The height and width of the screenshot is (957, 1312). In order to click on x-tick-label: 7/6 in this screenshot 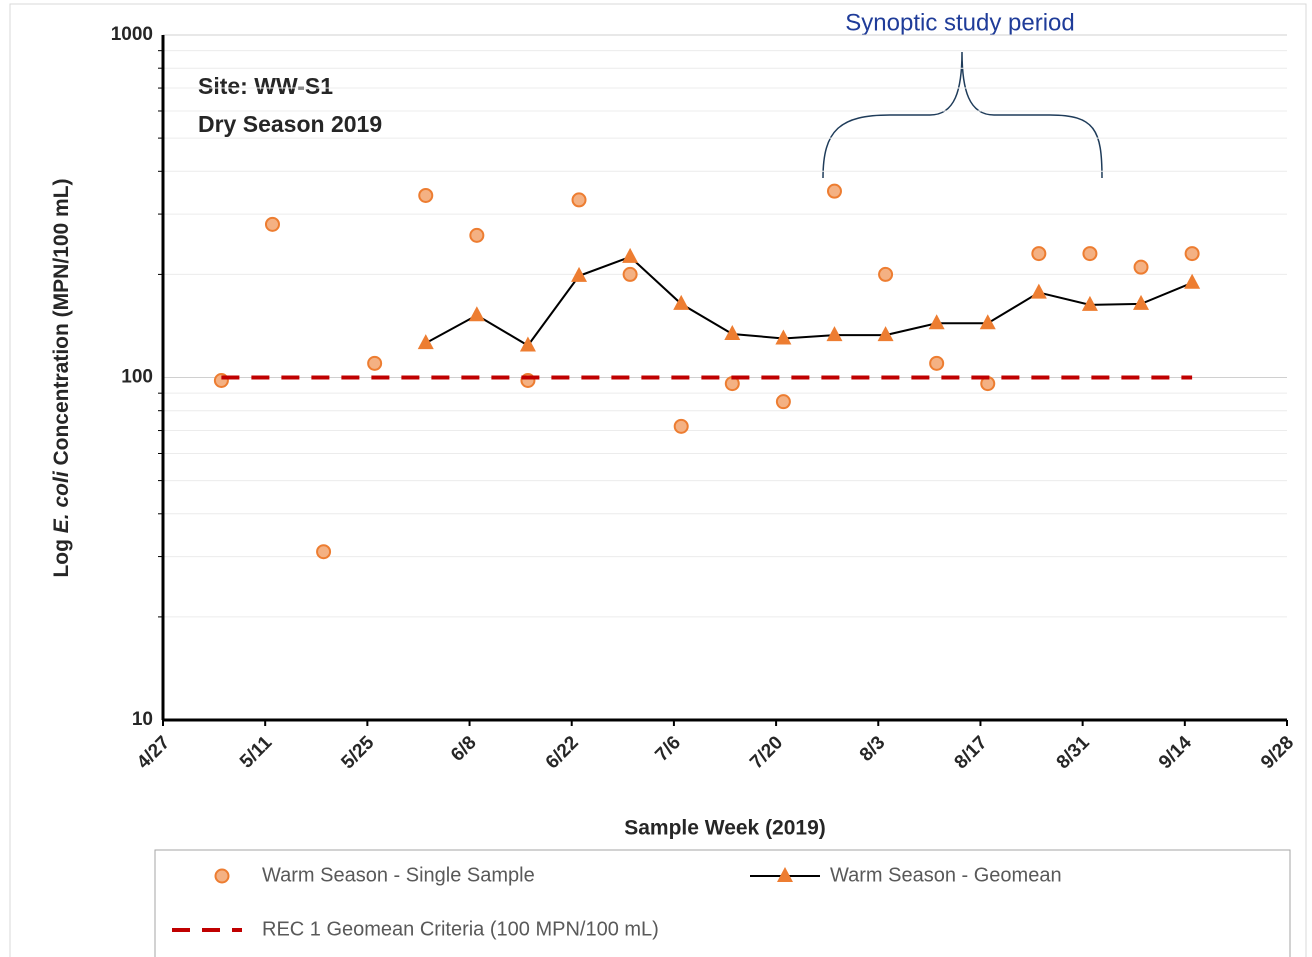, I will do `click(668, 749)`.